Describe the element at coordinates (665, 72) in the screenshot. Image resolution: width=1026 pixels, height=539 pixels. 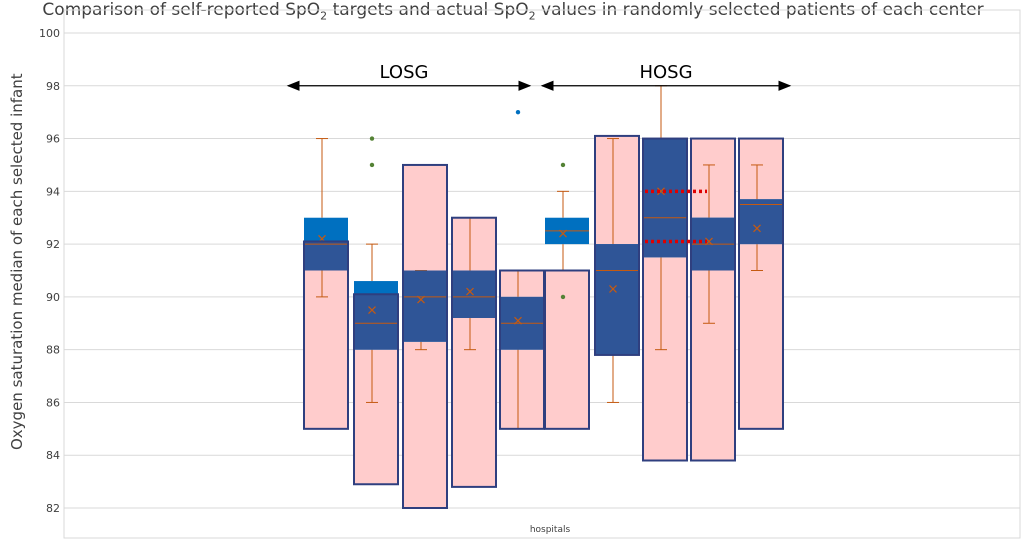
I see `group-label-hosg: HOSG` at that location.